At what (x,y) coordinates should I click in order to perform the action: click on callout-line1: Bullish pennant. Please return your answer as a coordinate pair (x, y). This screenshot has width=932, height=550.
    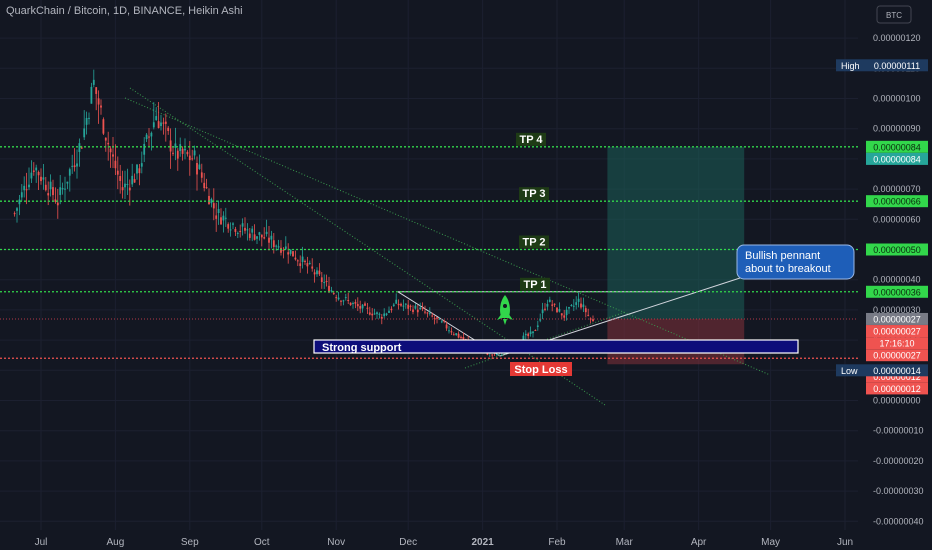
    Looking at the image, I should click on (782, 256).